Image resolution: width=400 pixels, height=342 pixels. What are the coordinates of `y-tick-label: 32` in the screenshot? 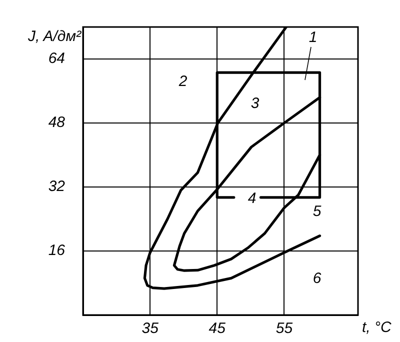 It's located at (57, 187).